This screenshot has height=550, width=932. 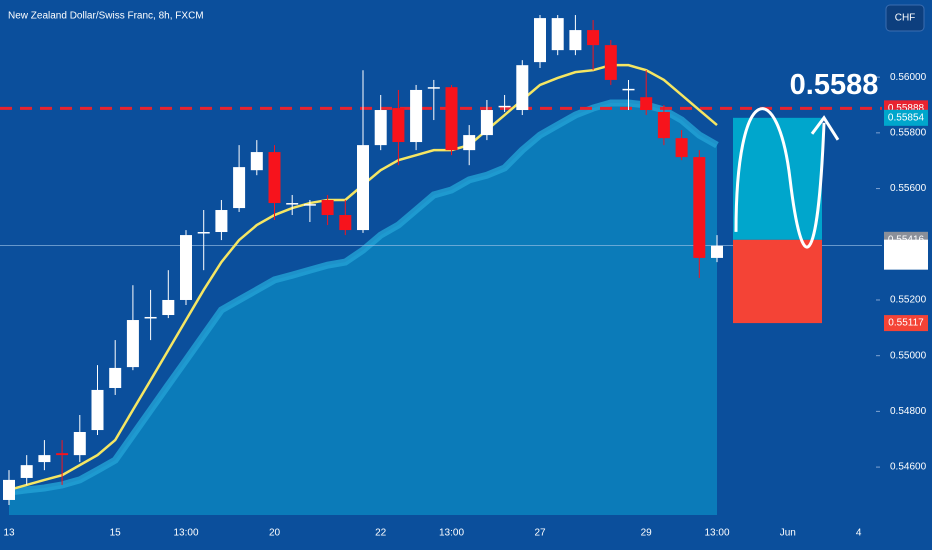 I want to click on target-label-bg, so click(x=906, y=117).